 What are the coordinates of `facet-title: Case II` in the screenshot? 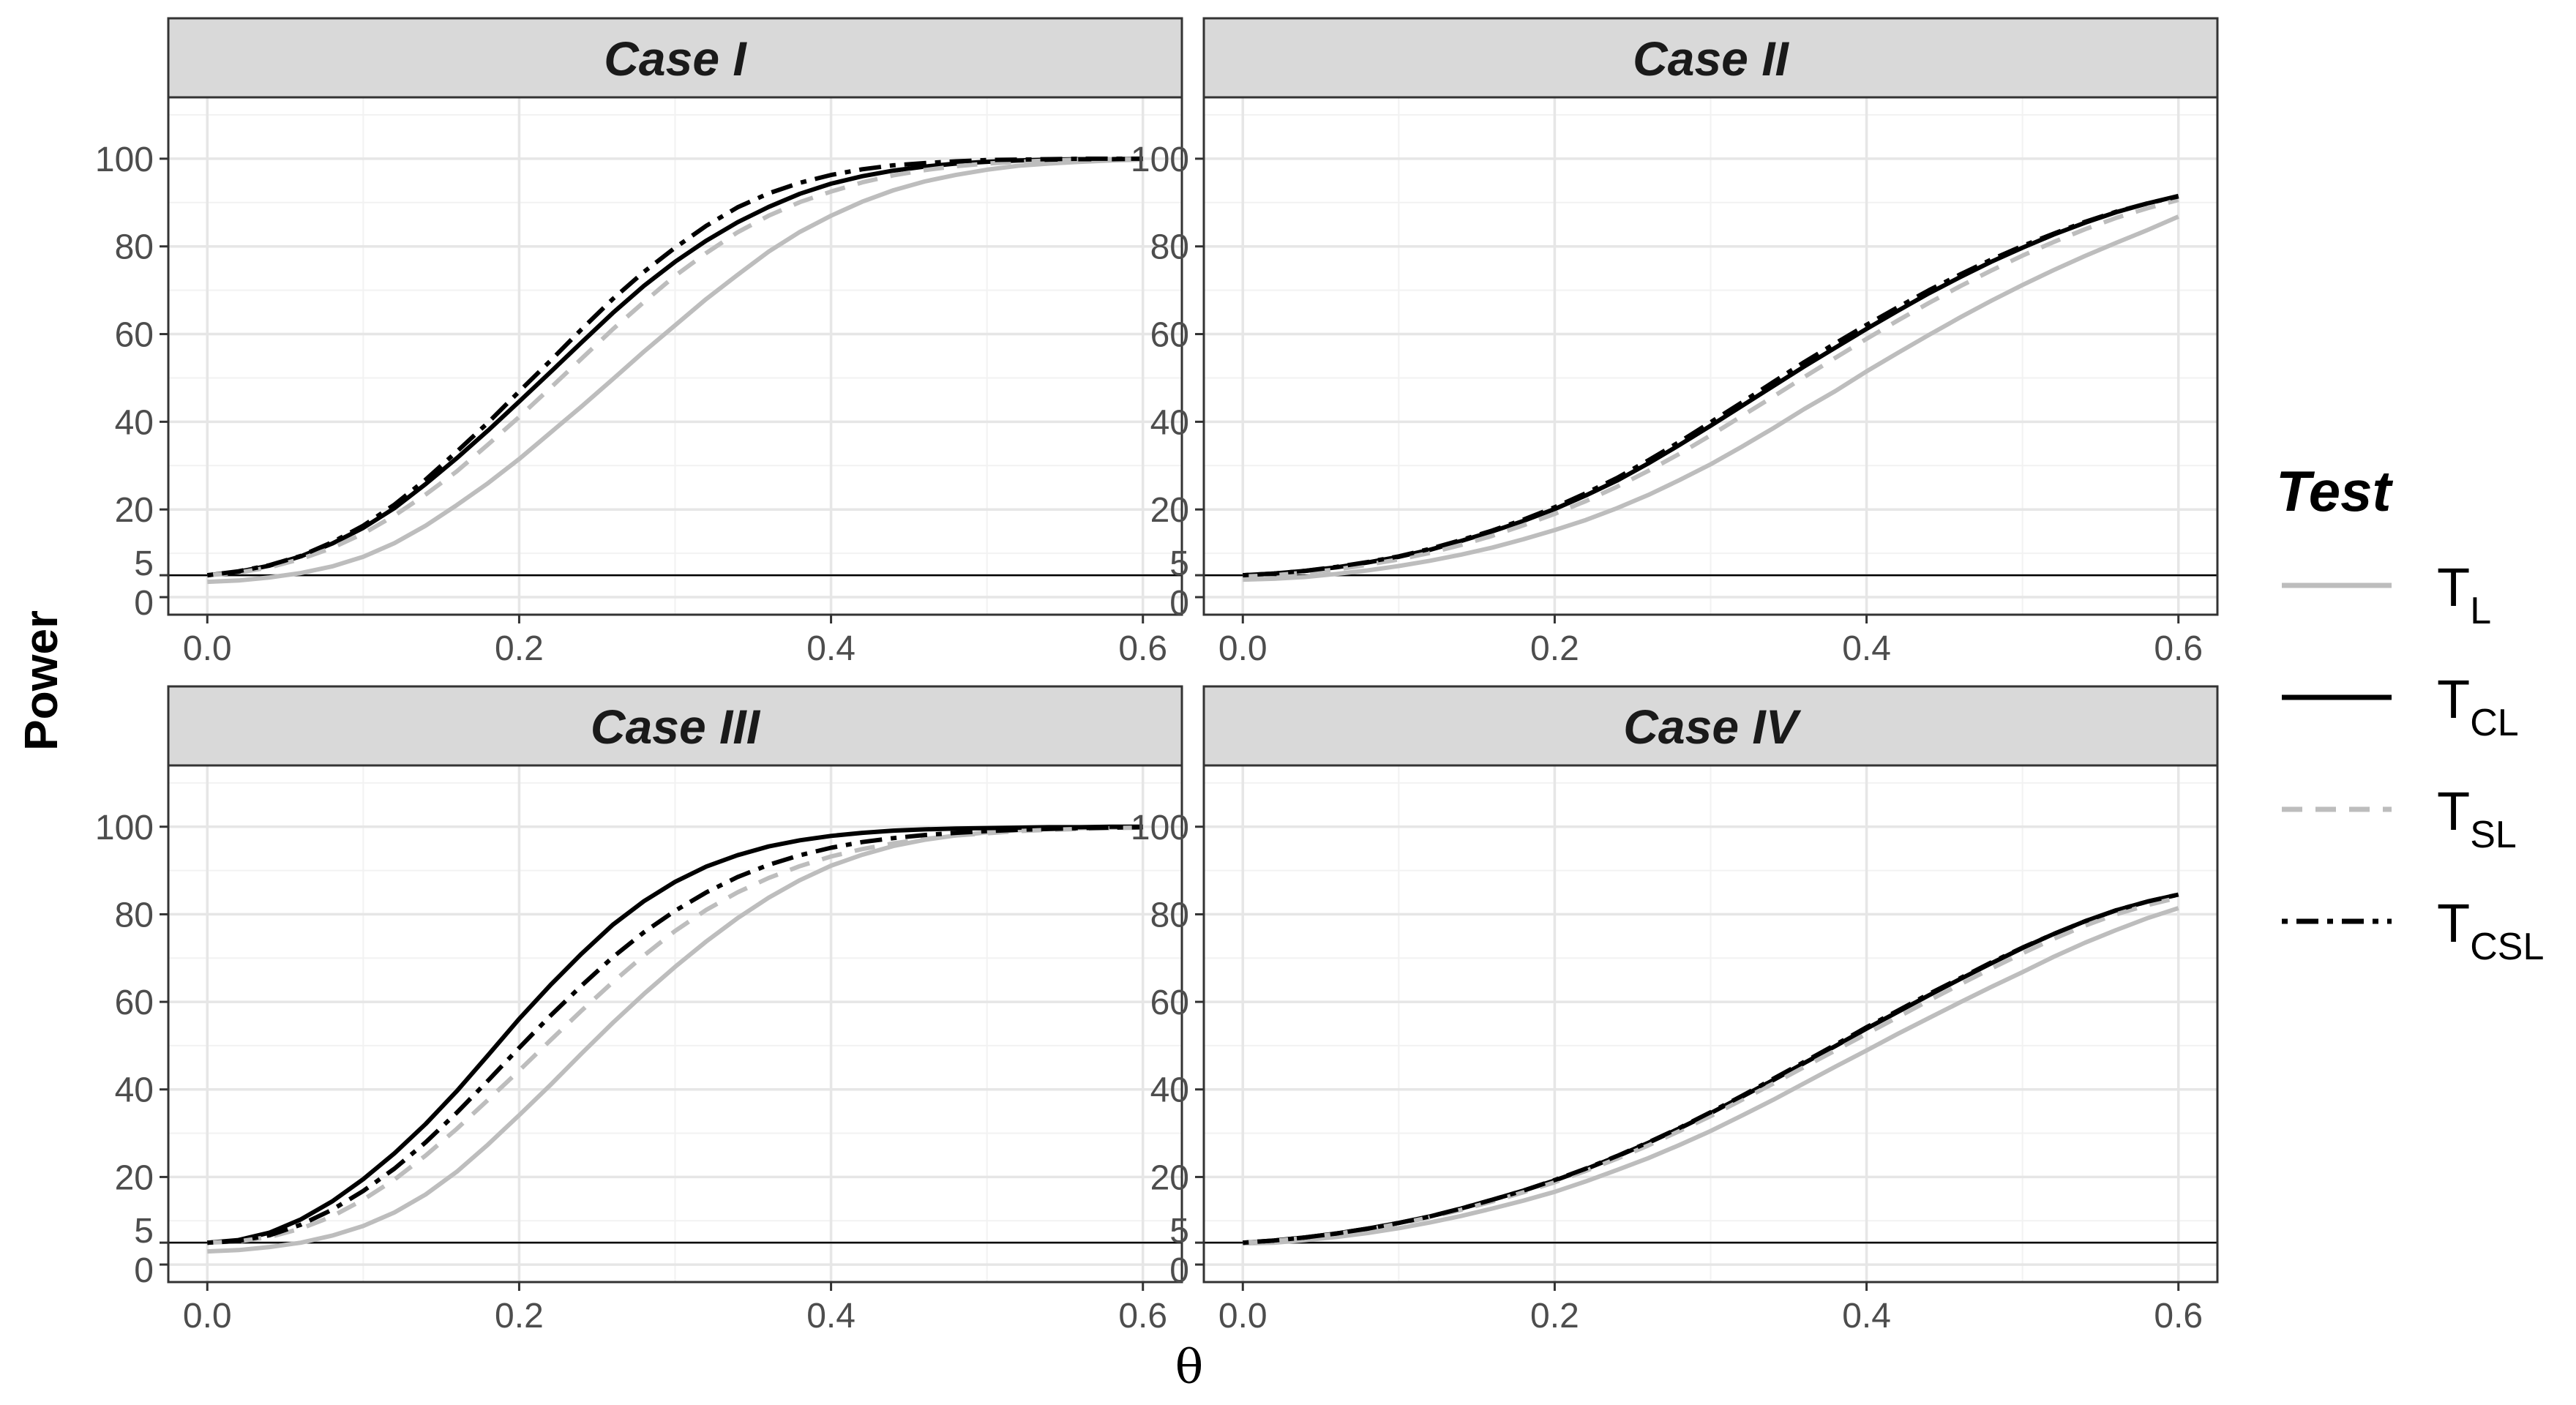 It's located at (1711, 59).